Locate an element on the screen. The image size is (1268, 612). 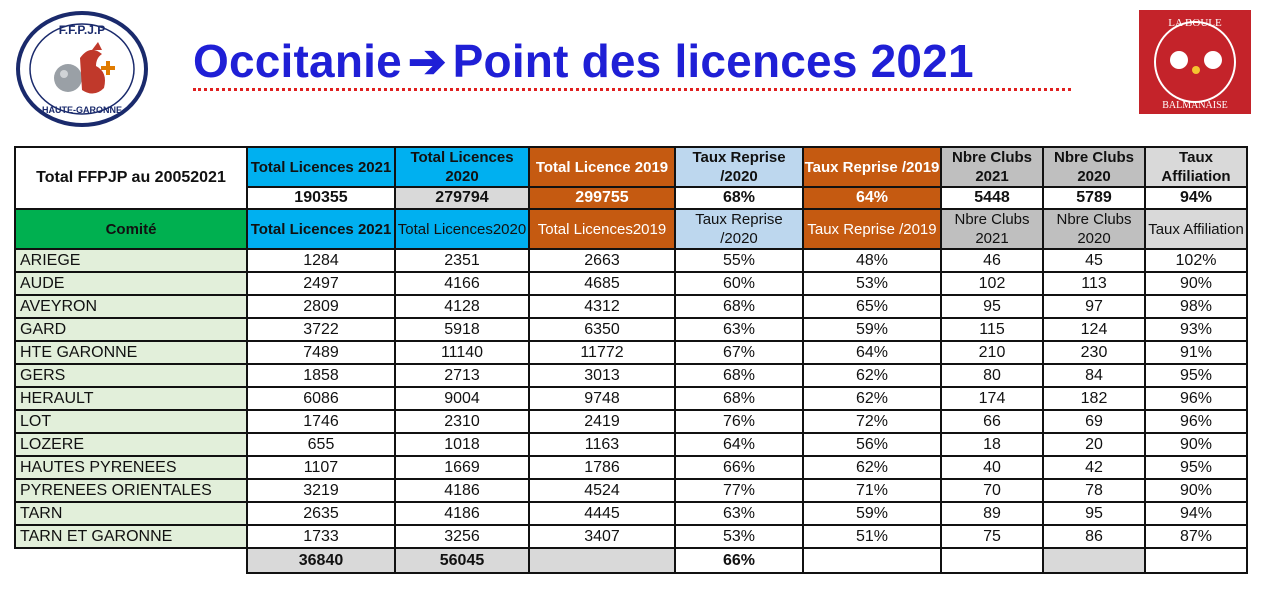
title-region: Occitanie is located at coordinates (297, 61).